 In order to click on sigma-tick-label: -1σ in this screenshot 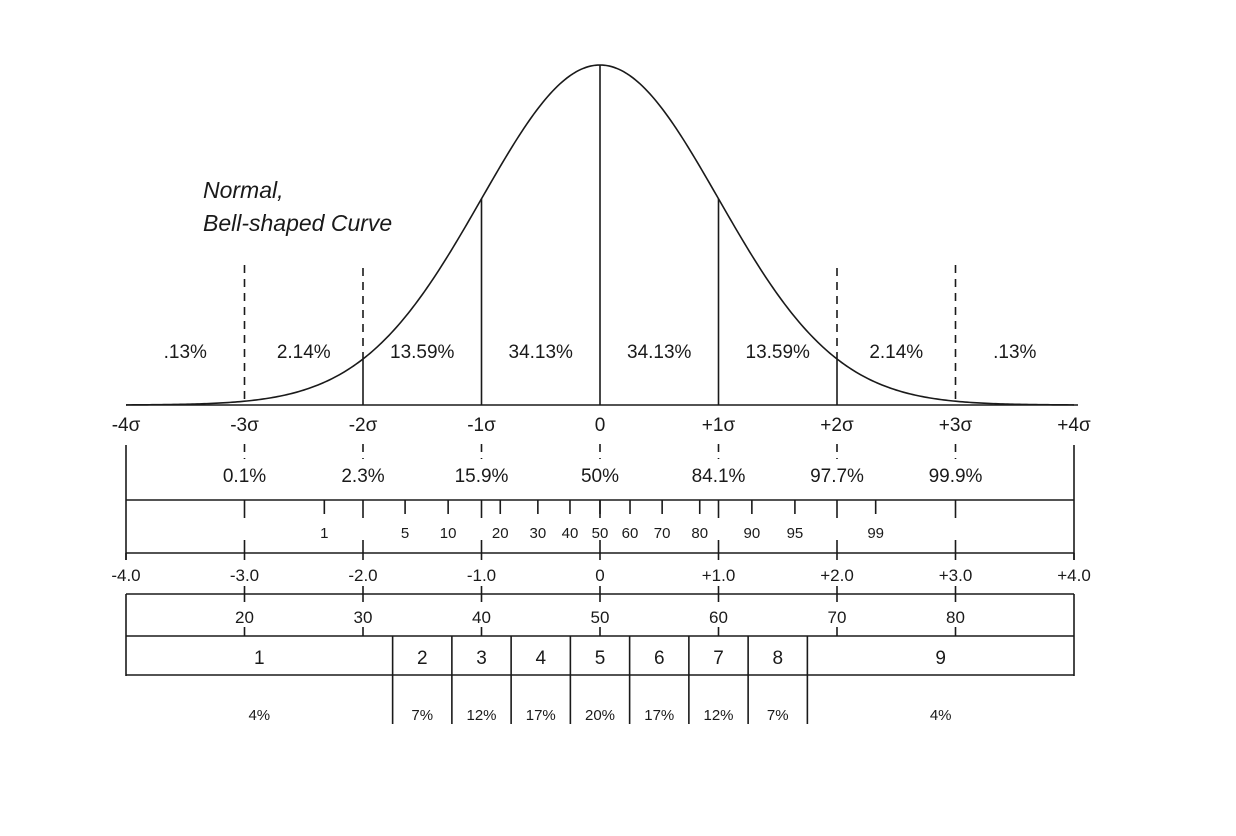, I will do `click(481, 425)`.